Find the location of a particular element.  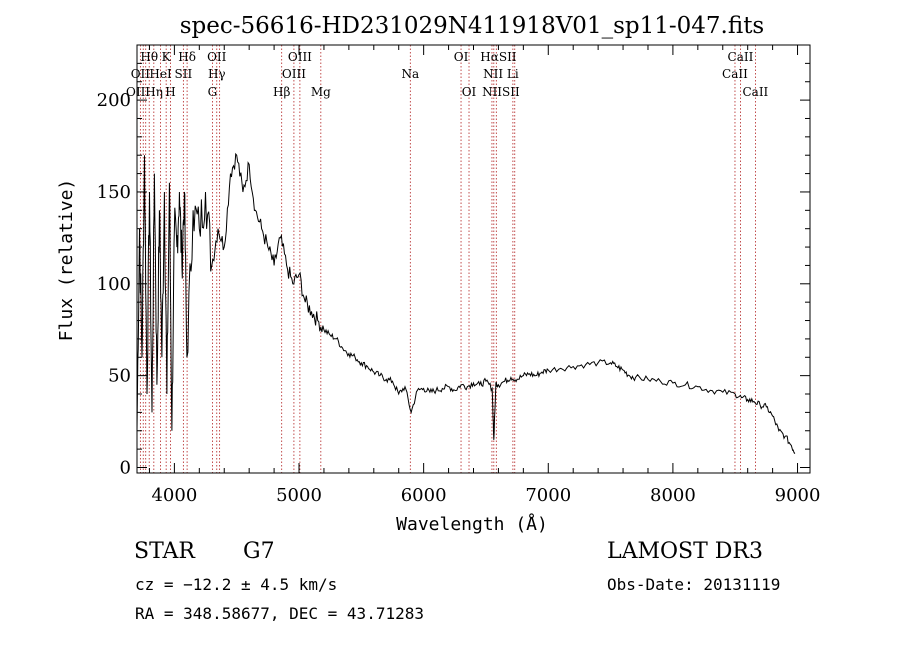

obs-date-text: Obs-Date: 20131119 is located at coordinates (694, 584).